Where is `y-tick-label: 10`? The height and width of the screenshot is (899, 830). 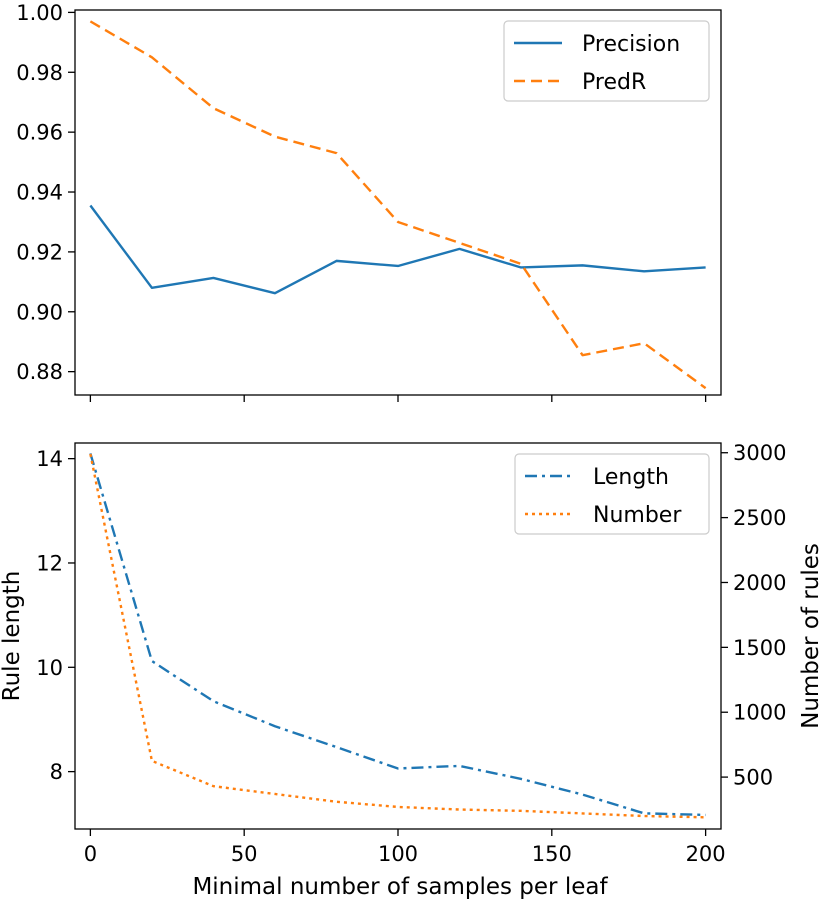
y-tick-label: 10 is located at coordinates (49, 668).